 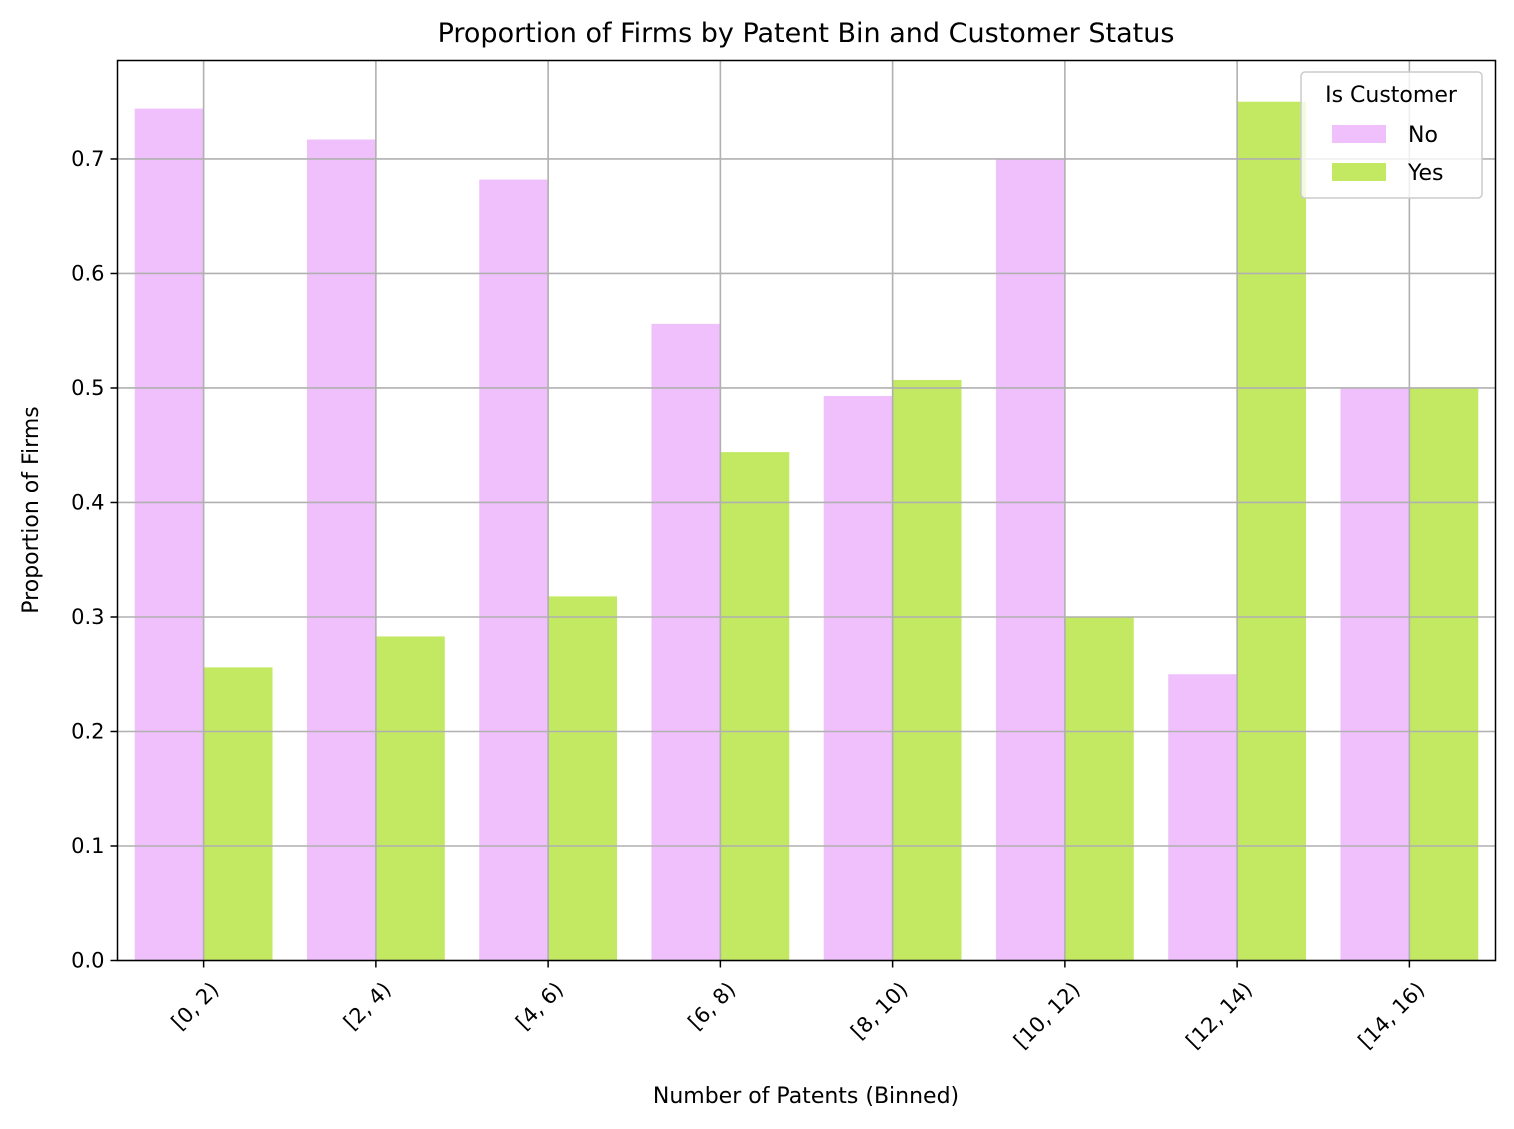 I want to click on legend-title: Is Customer, so click(x=1391, y=95).